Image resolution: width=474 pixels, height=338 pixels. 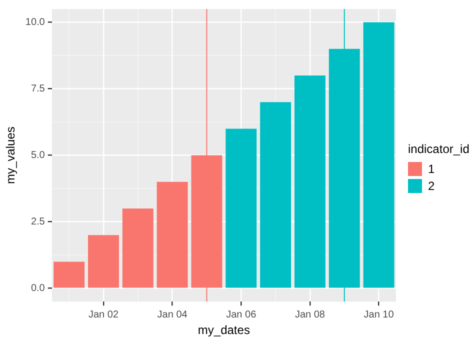 What do you see at coordinates (431, 169) in the screenshot?
I see `legend-label: 1` at bounding box center [431, 169].